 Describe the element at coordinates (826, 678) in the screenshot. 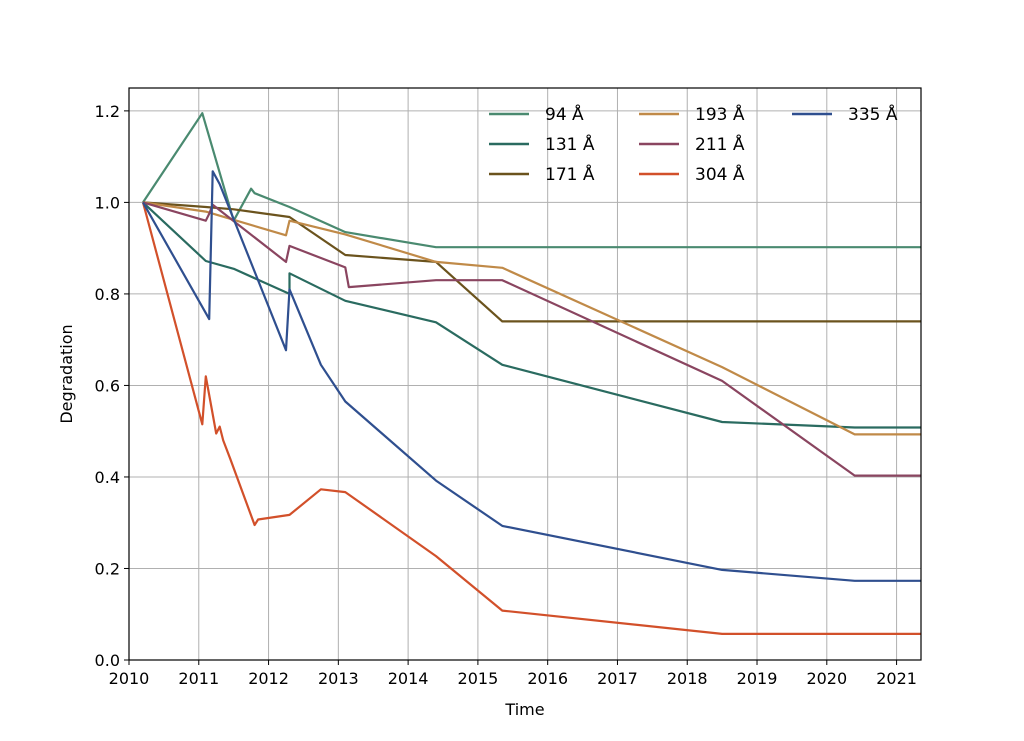

I see `x-tick-label: 2020` at that location.